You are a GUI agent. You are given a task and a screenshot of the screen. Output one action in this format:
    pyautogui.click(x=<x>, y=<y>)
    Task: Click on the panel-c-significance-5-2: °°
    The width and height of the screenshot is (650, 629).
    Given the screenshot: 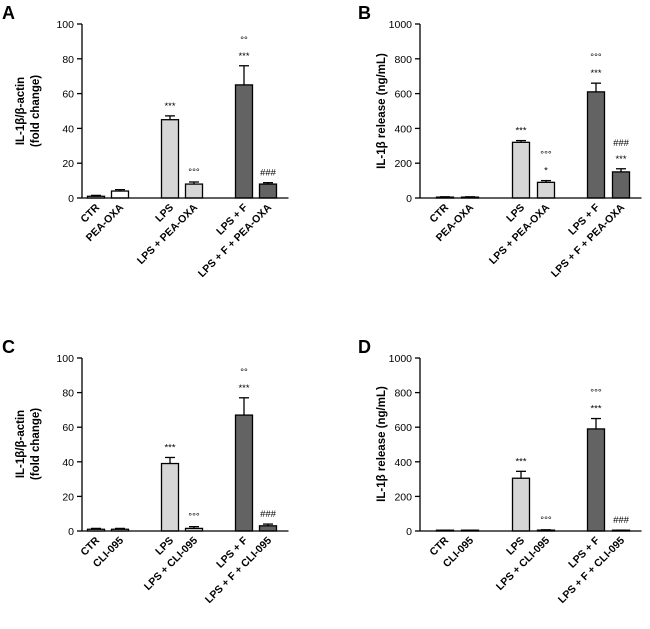 What is the action you would take?
    pyautogui.click(x=244, y=372)
    